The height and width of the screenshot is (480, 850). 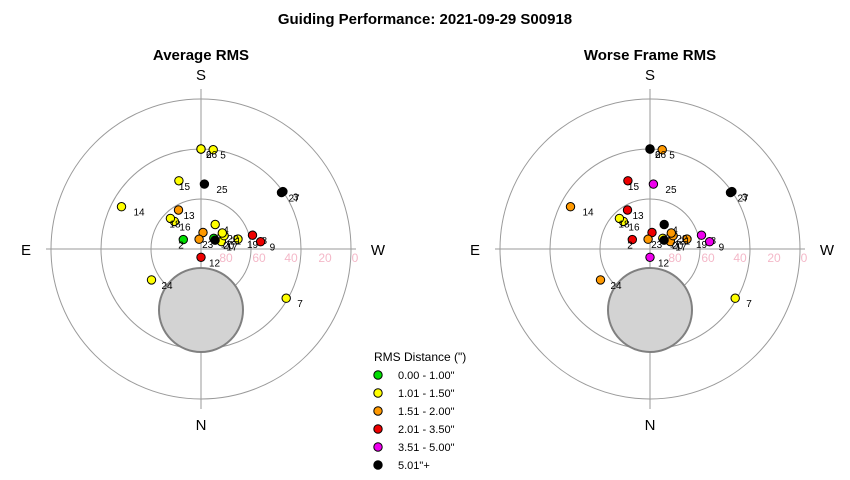 I want to click on data-point-label: 9, so click(x=722, y=248).